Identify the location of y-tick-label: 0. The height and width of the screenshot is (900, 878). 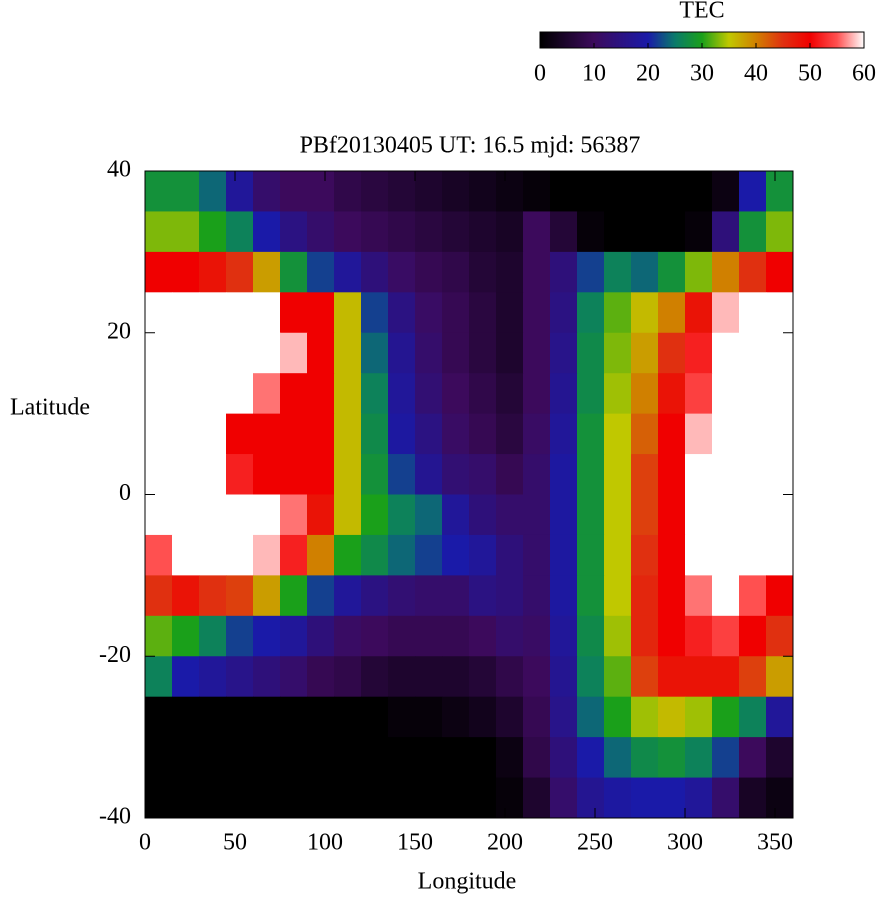
(125, 493).